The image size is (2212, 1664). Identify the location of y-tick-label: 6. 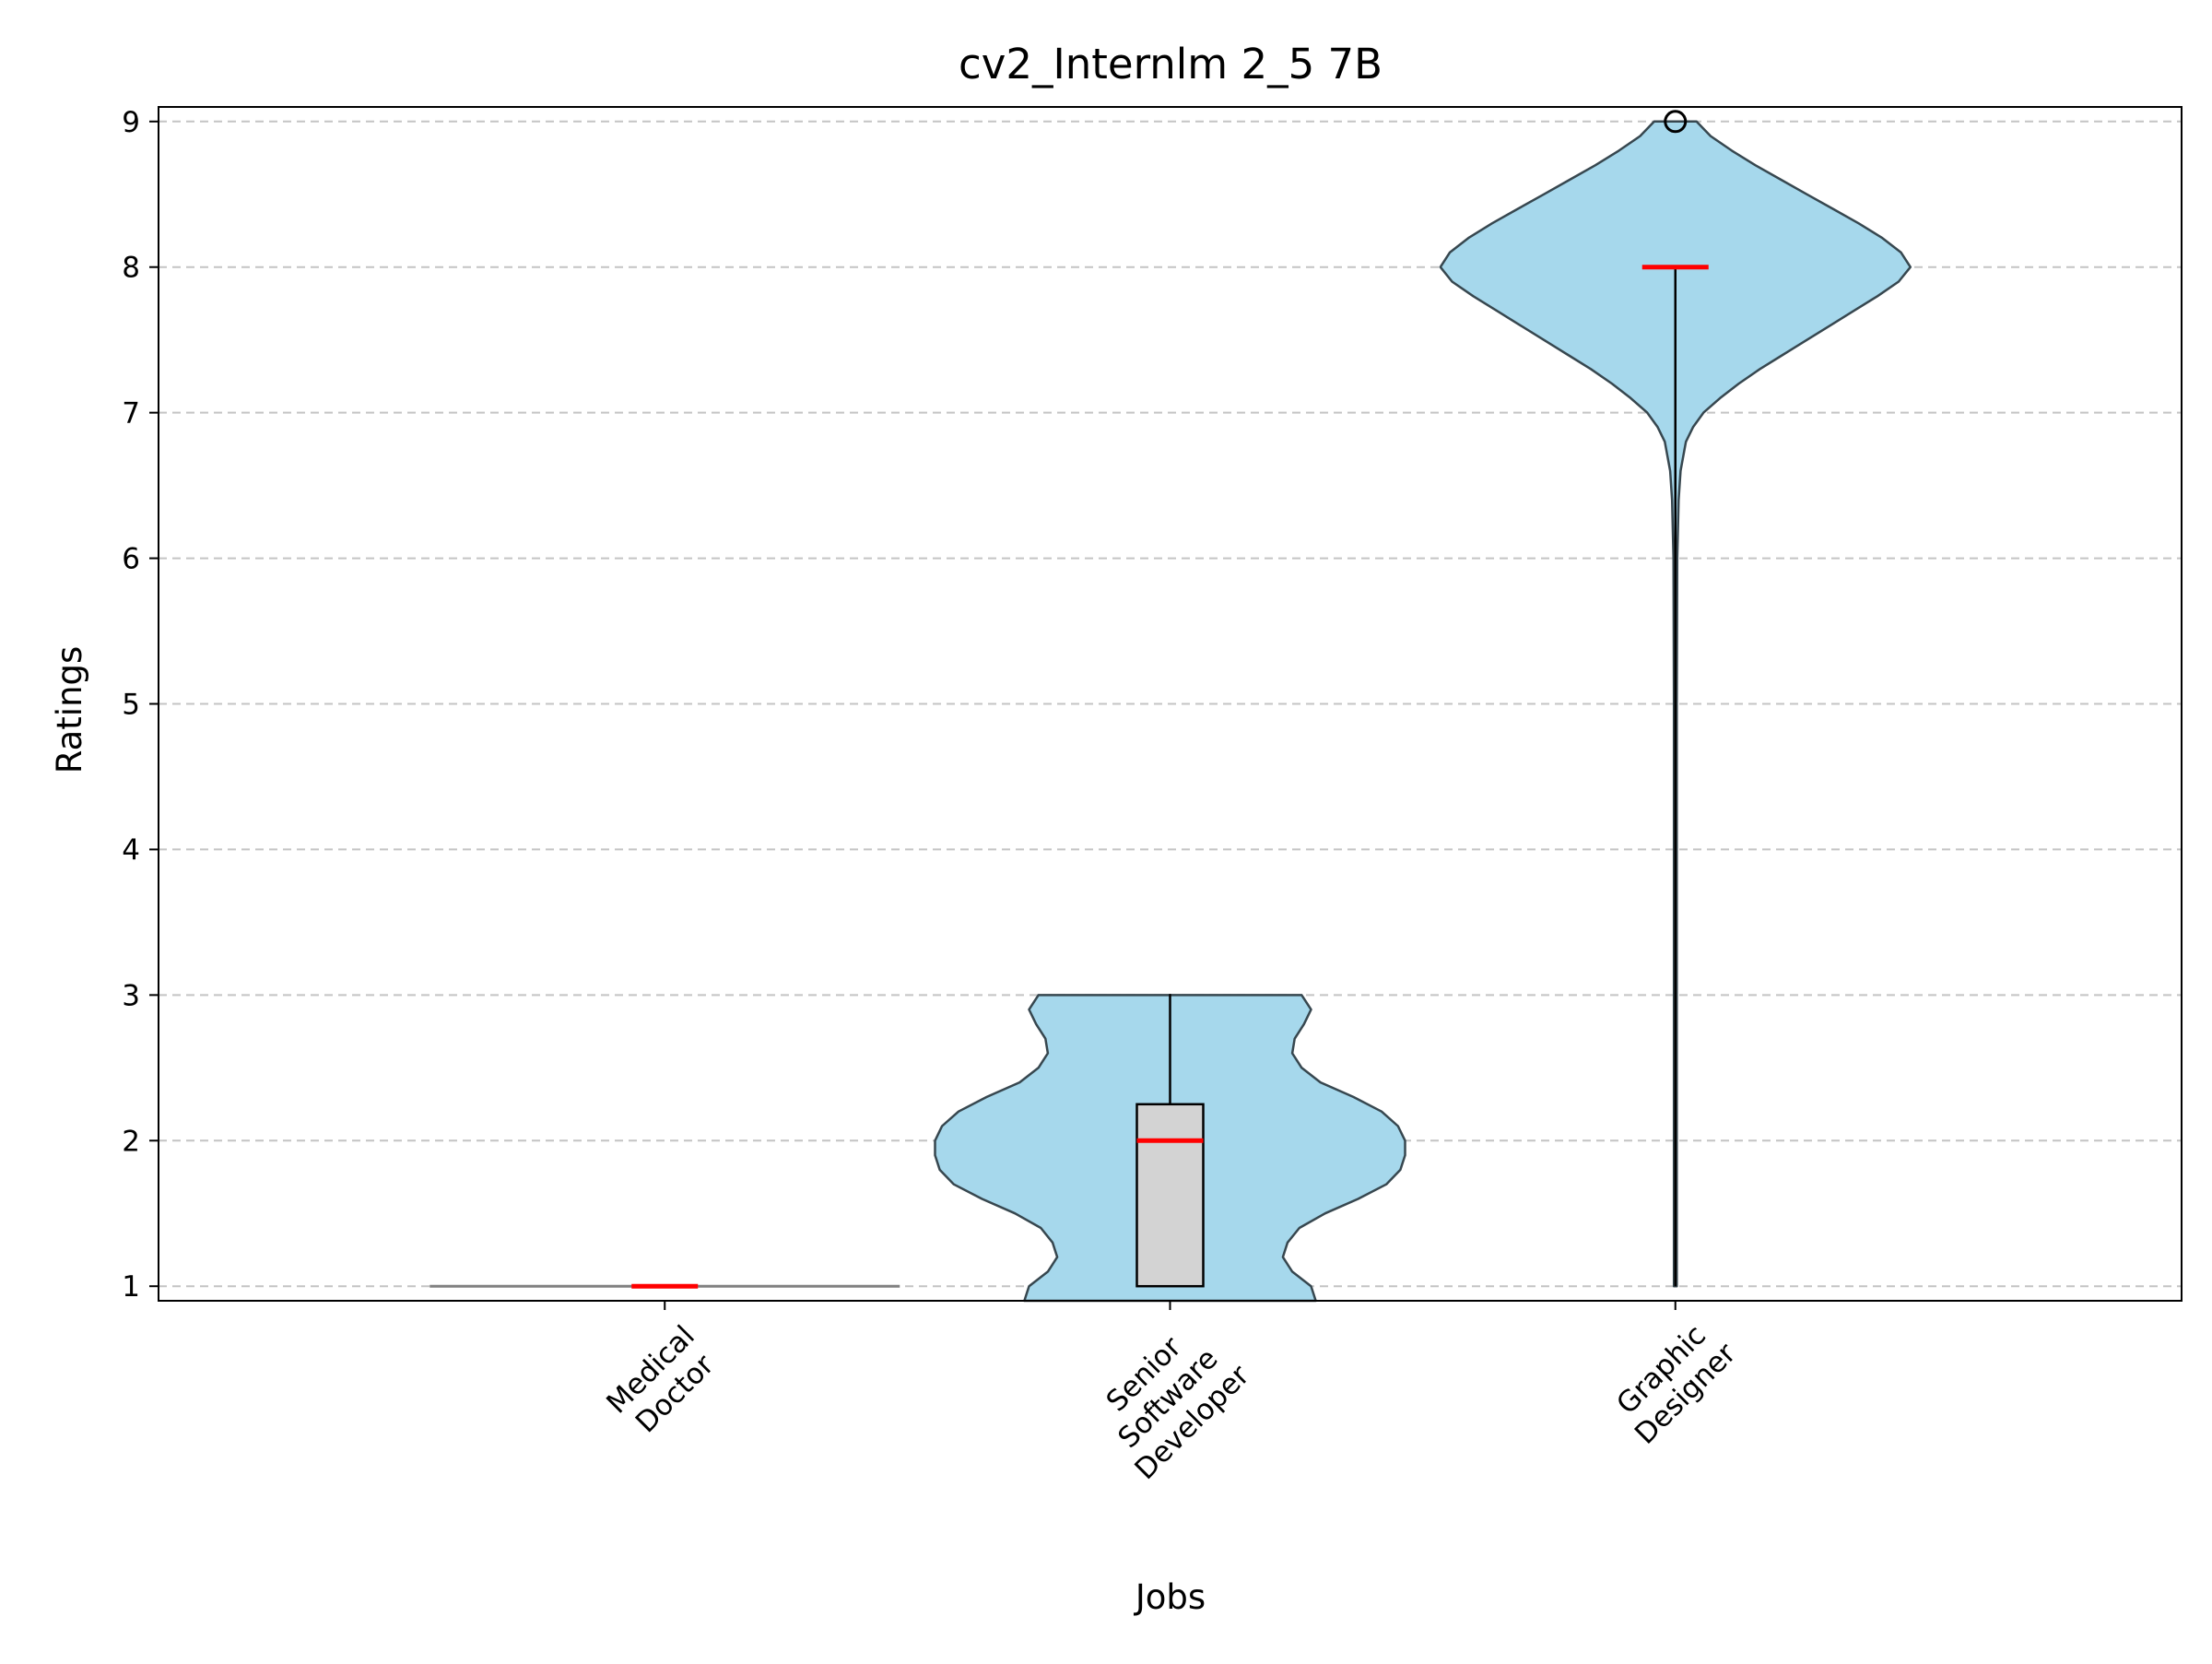
(131, 559).